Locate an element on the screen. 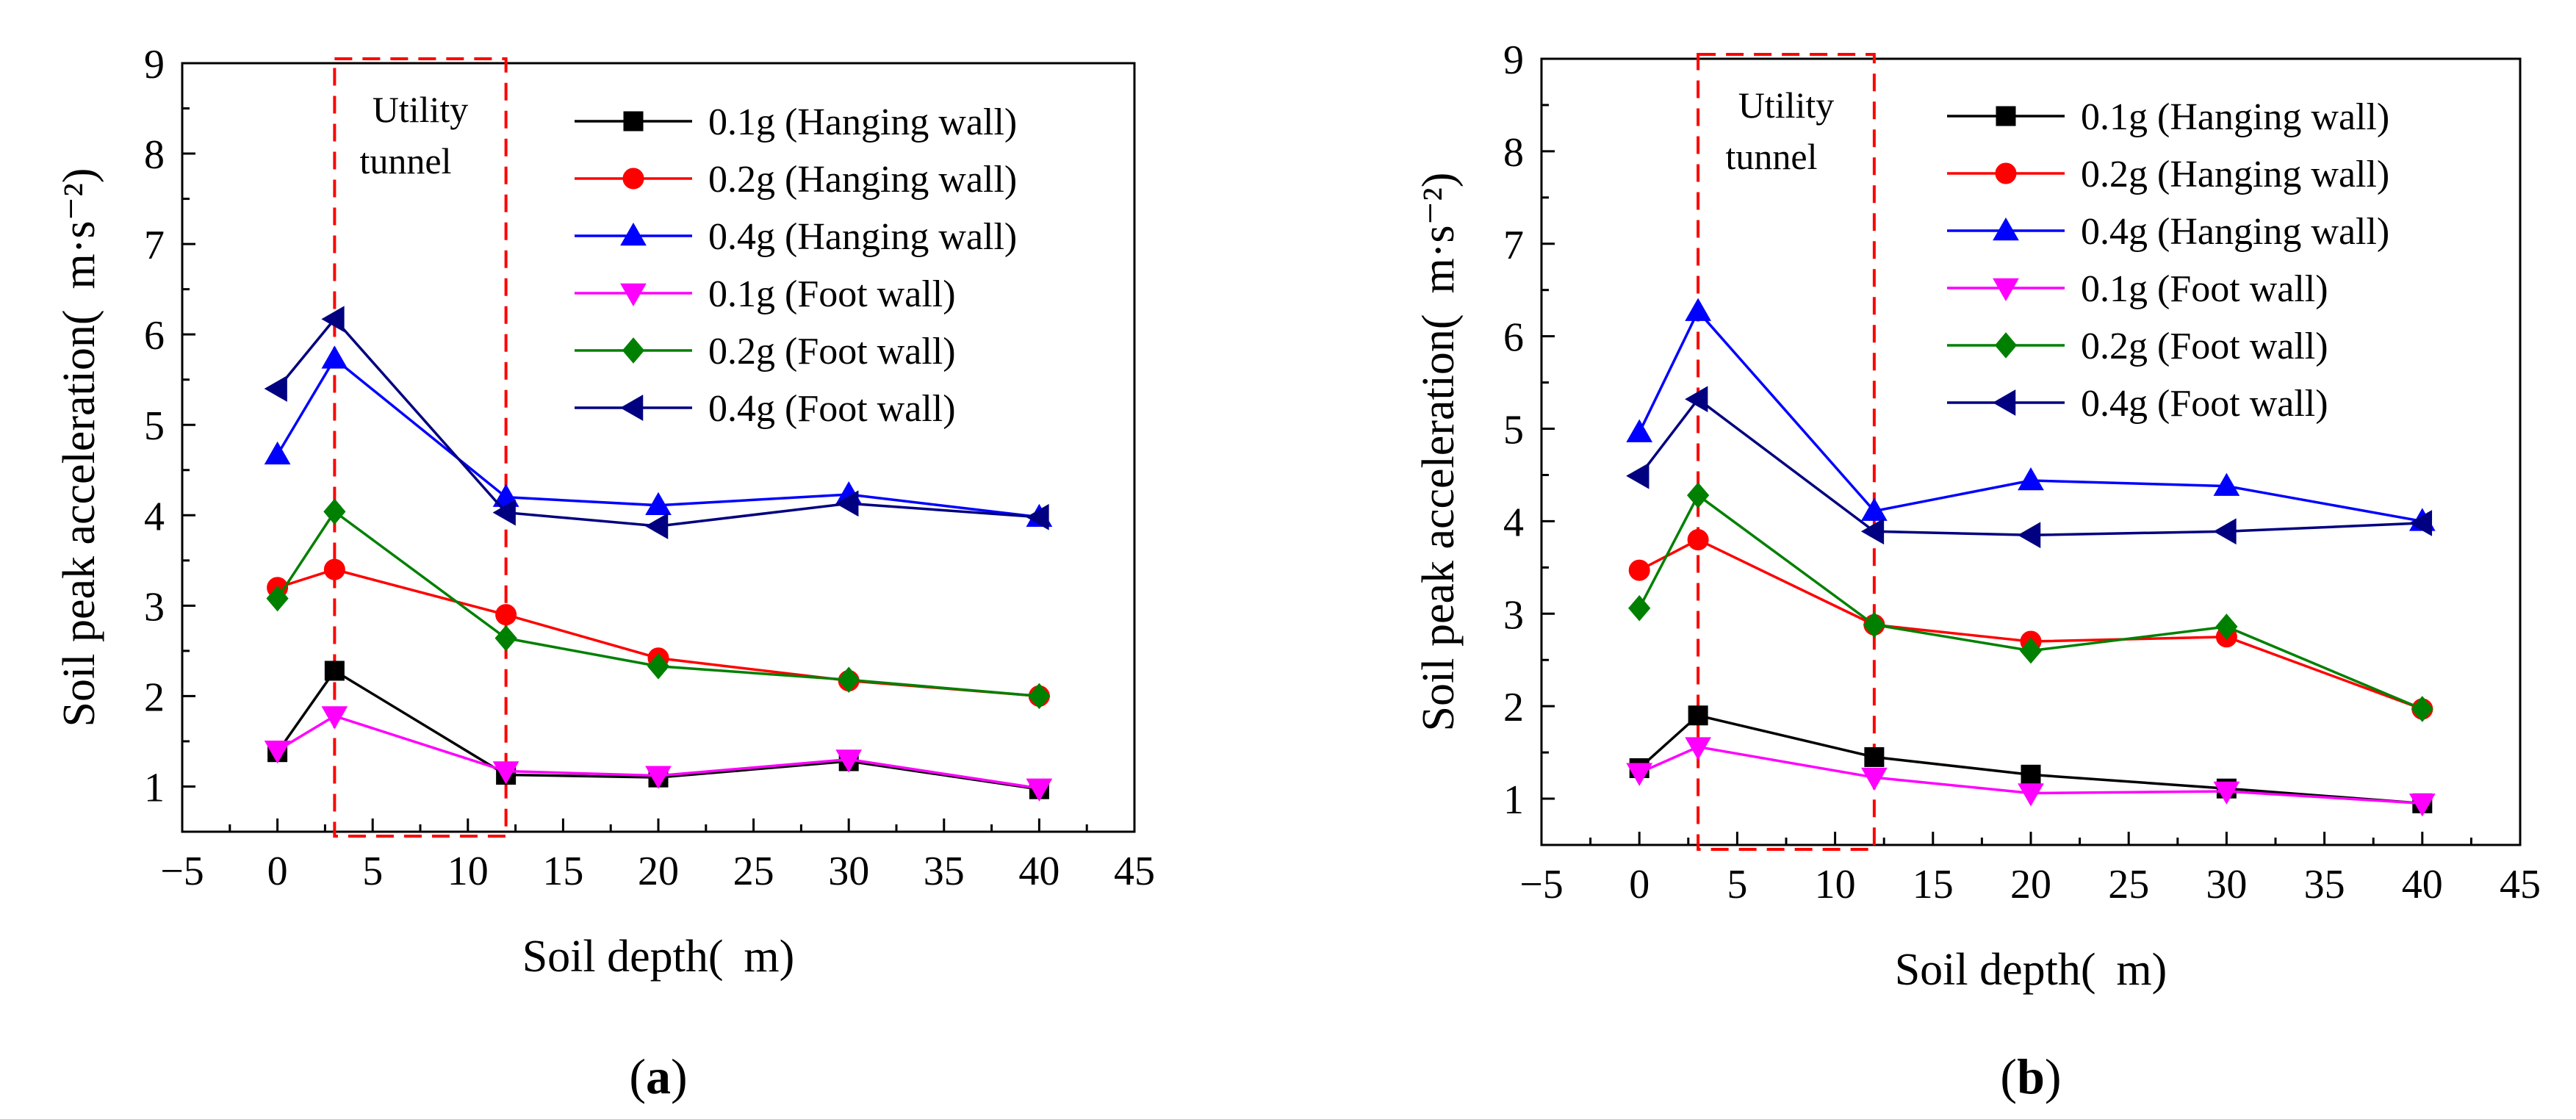 The width and height of the screenshot is (2576, 1119). panel-b-x-tick-label: 35 is located at coordinates (2324, 884).